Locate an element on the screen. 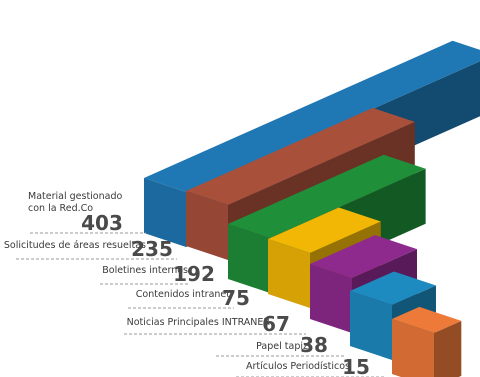 The image size is (480, 377). value-label: 403 is located at coordinates (102, 223).